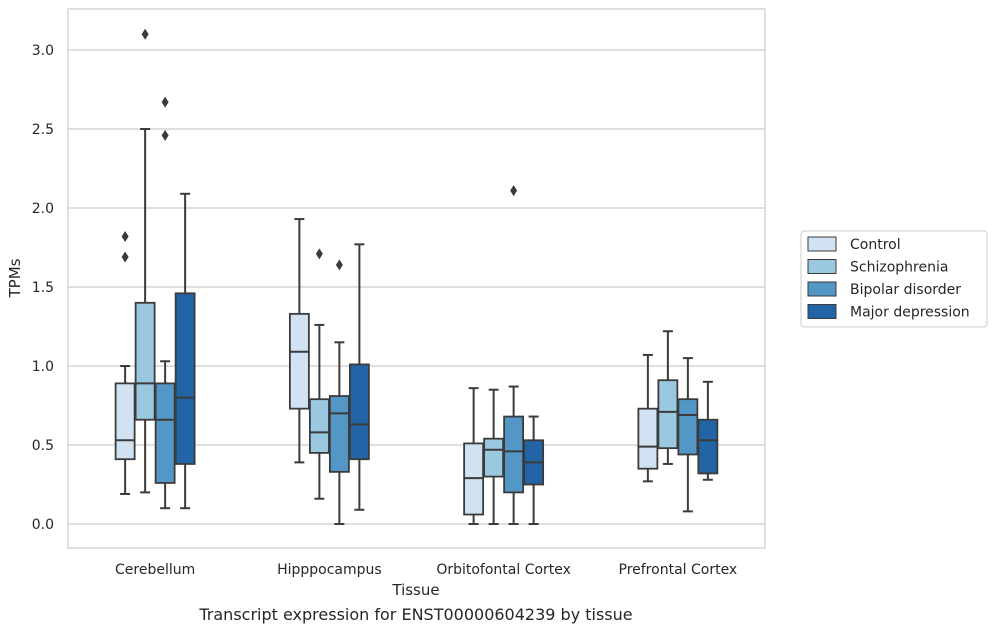  I want to click on y-tick-label: 3.0, so click(43, 51).